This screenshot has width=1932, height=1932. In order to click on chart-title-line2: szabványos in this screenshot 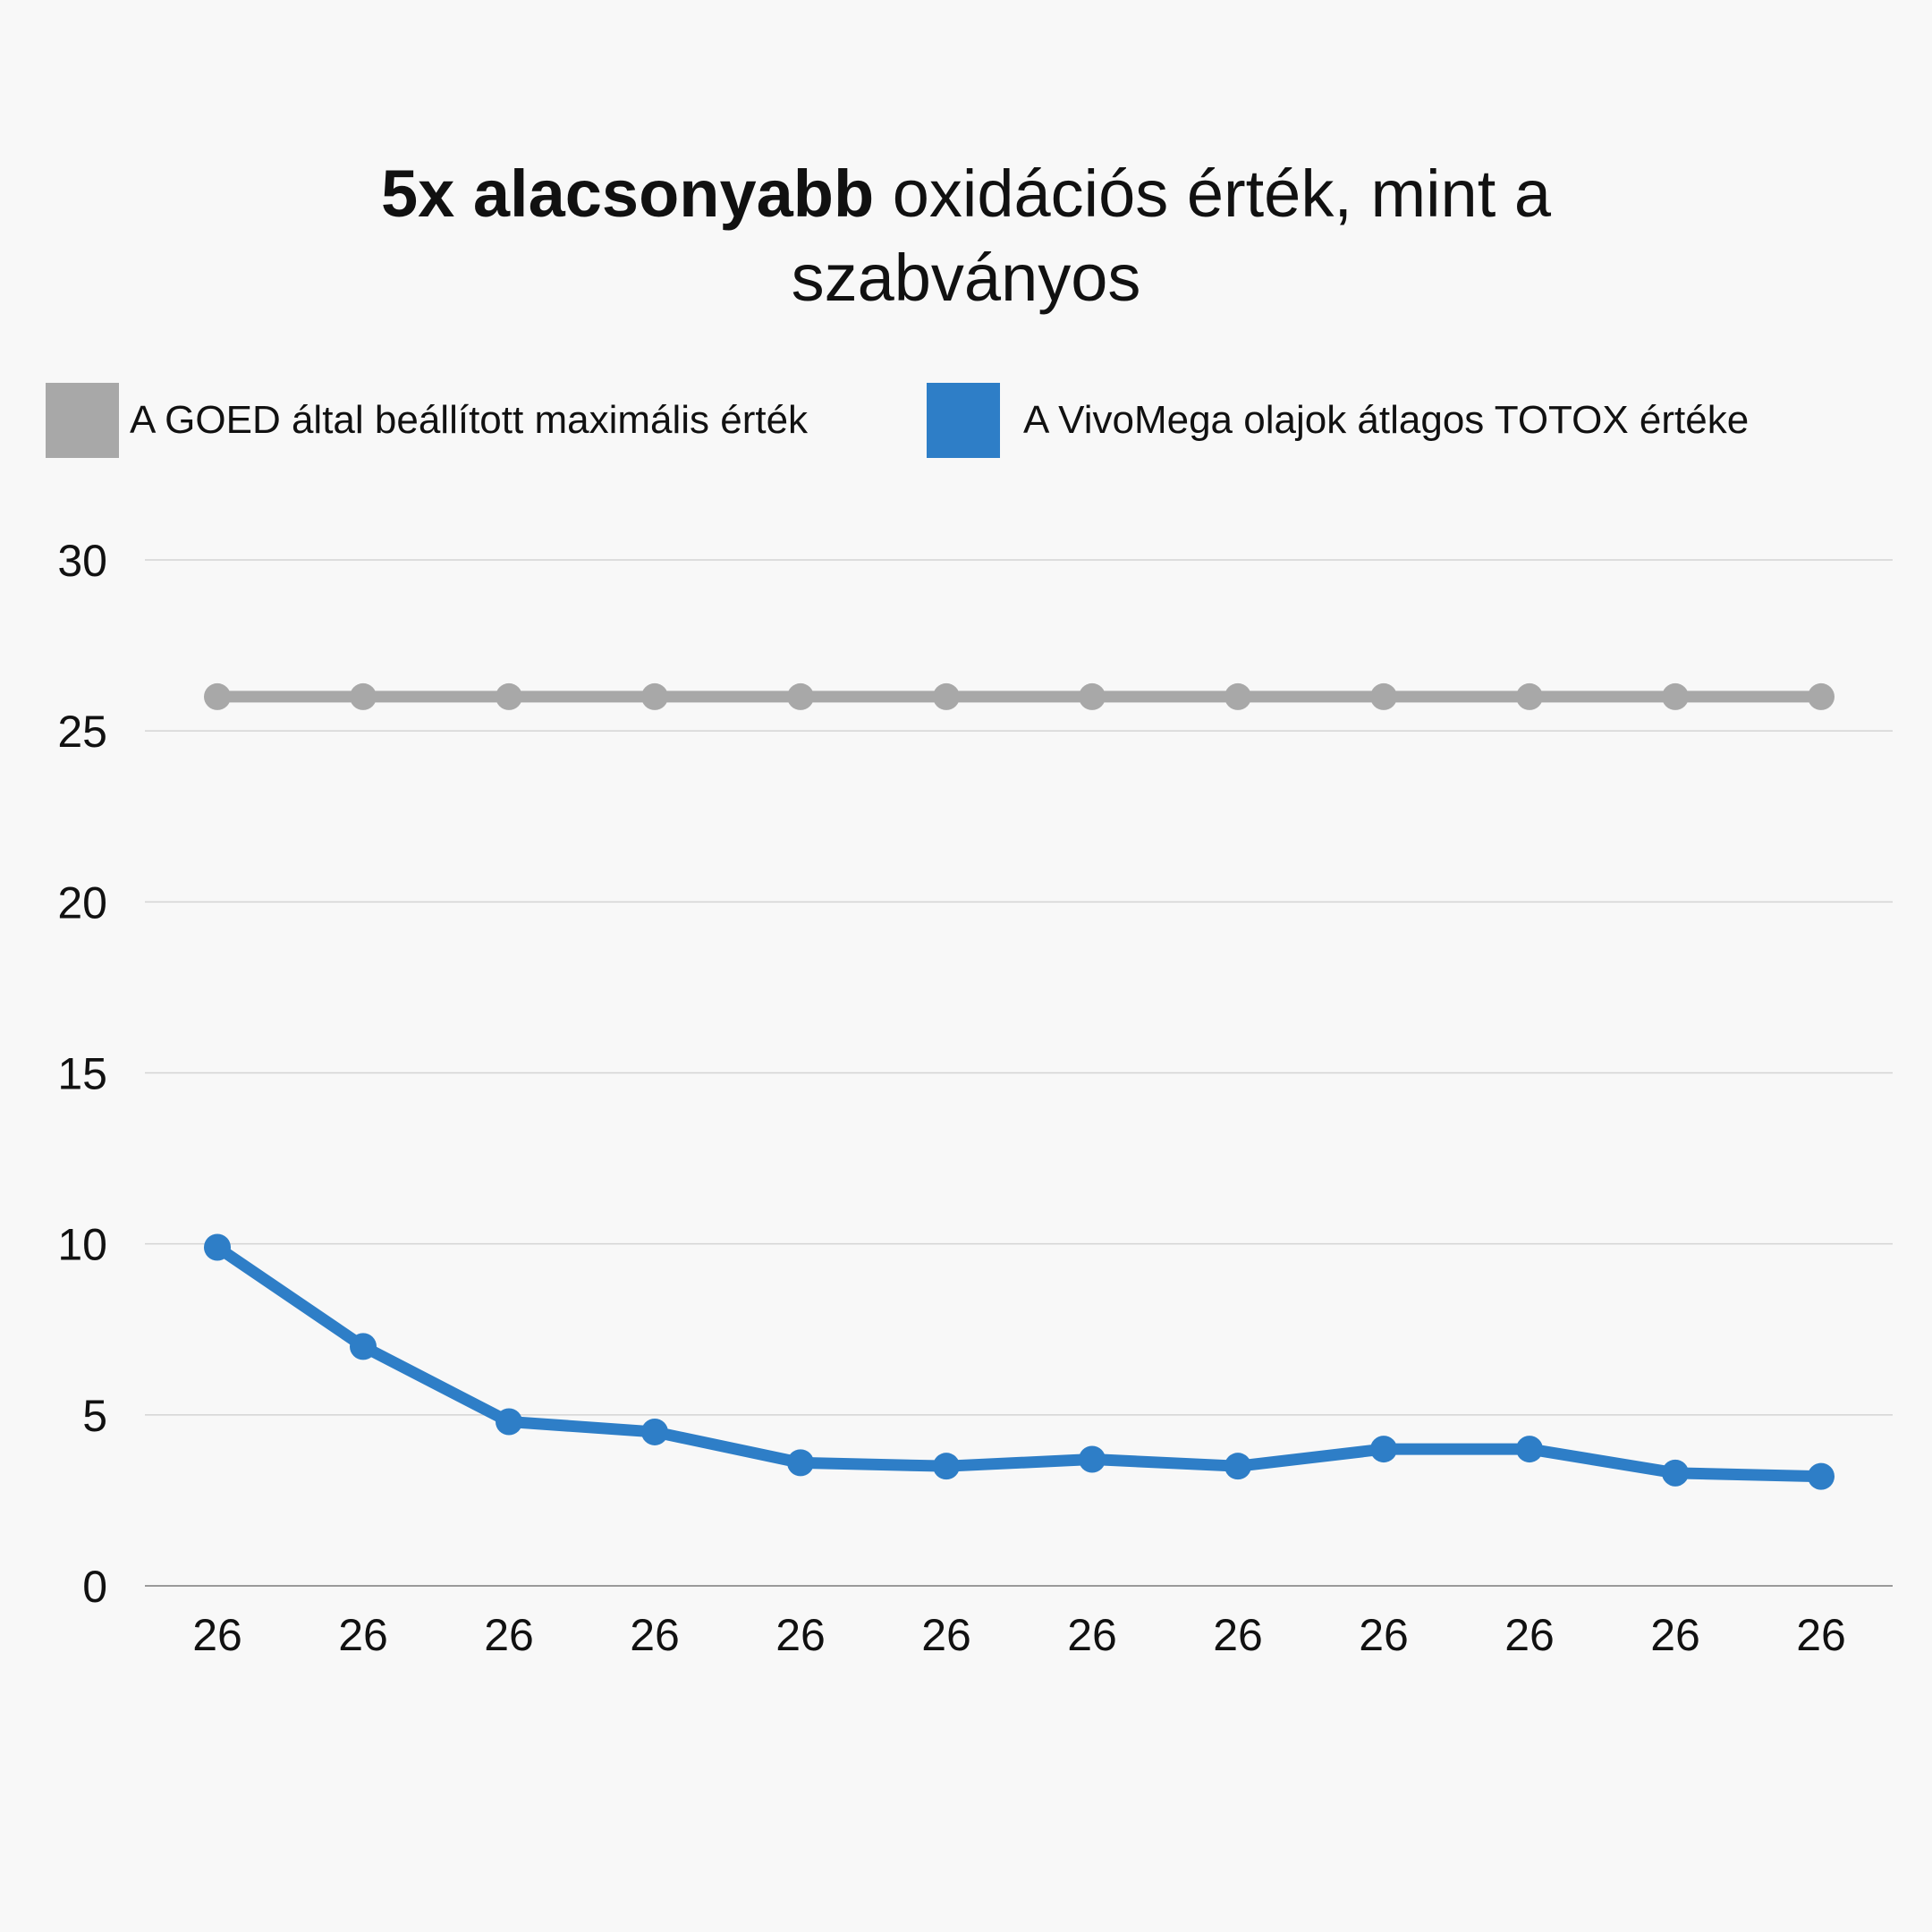, I will do `click(966, 278)`.